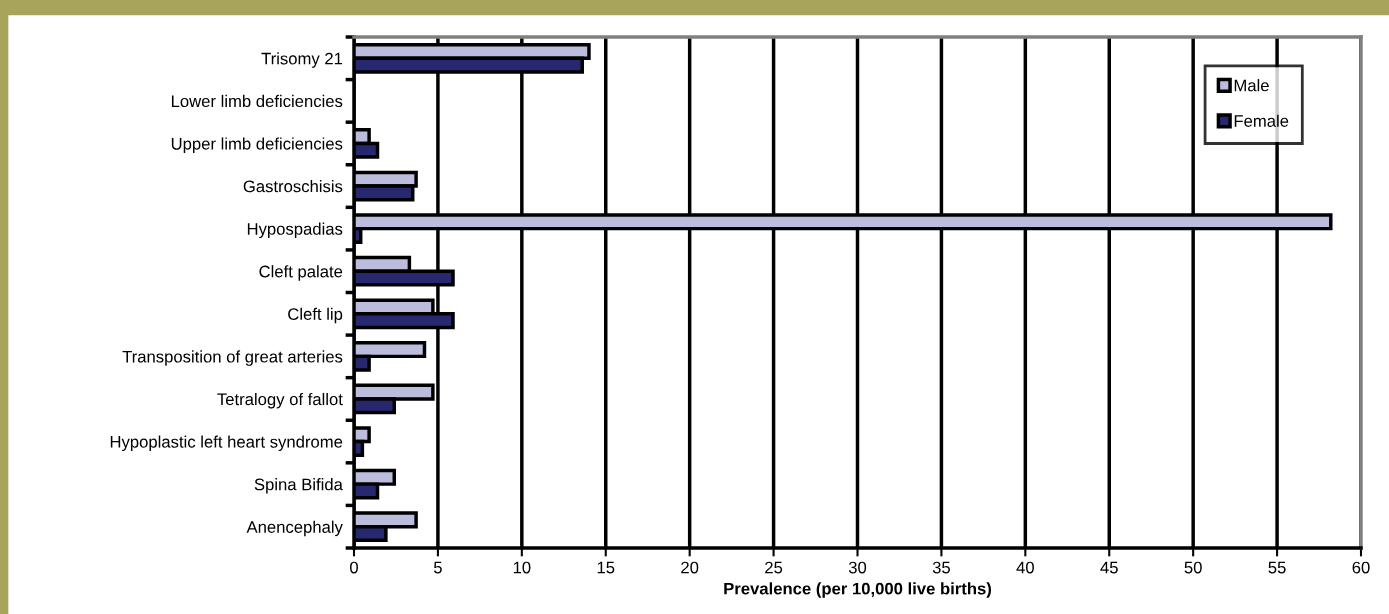  What do you see at coordinates (941, 567) in the screenshot?
I see `x-tick-label: 35` at bounding box center [941, 567].